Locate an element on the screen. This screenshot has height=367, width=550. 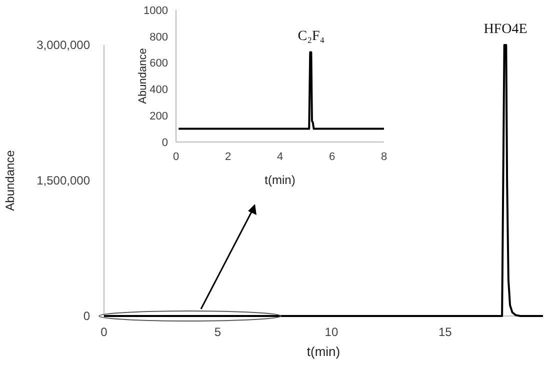
annotation: HFO4E is located at coordinates (506, 29).